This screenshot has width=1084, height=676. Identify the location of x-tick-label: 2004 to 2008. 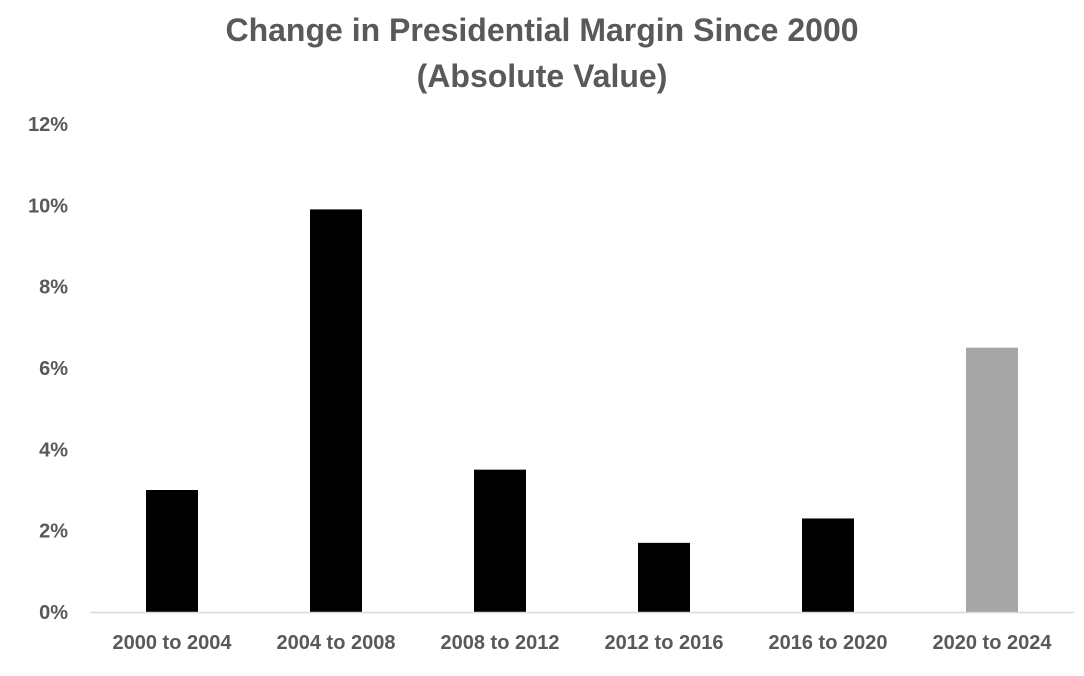
(336, 643).